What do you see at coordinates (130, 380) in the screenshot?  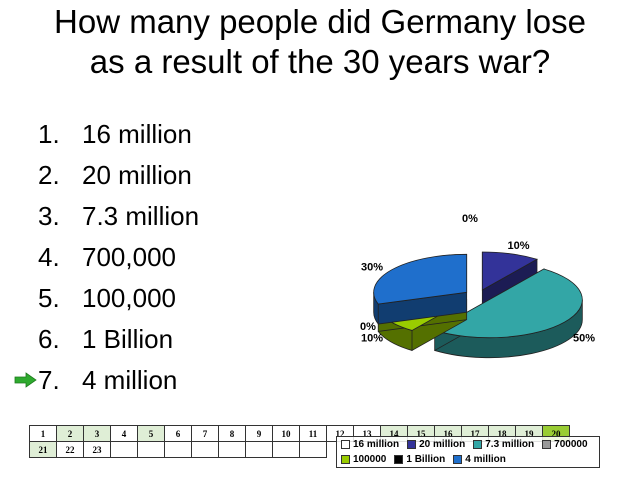 I see `answer-text: 4 million` at bounding box center [130, 380].